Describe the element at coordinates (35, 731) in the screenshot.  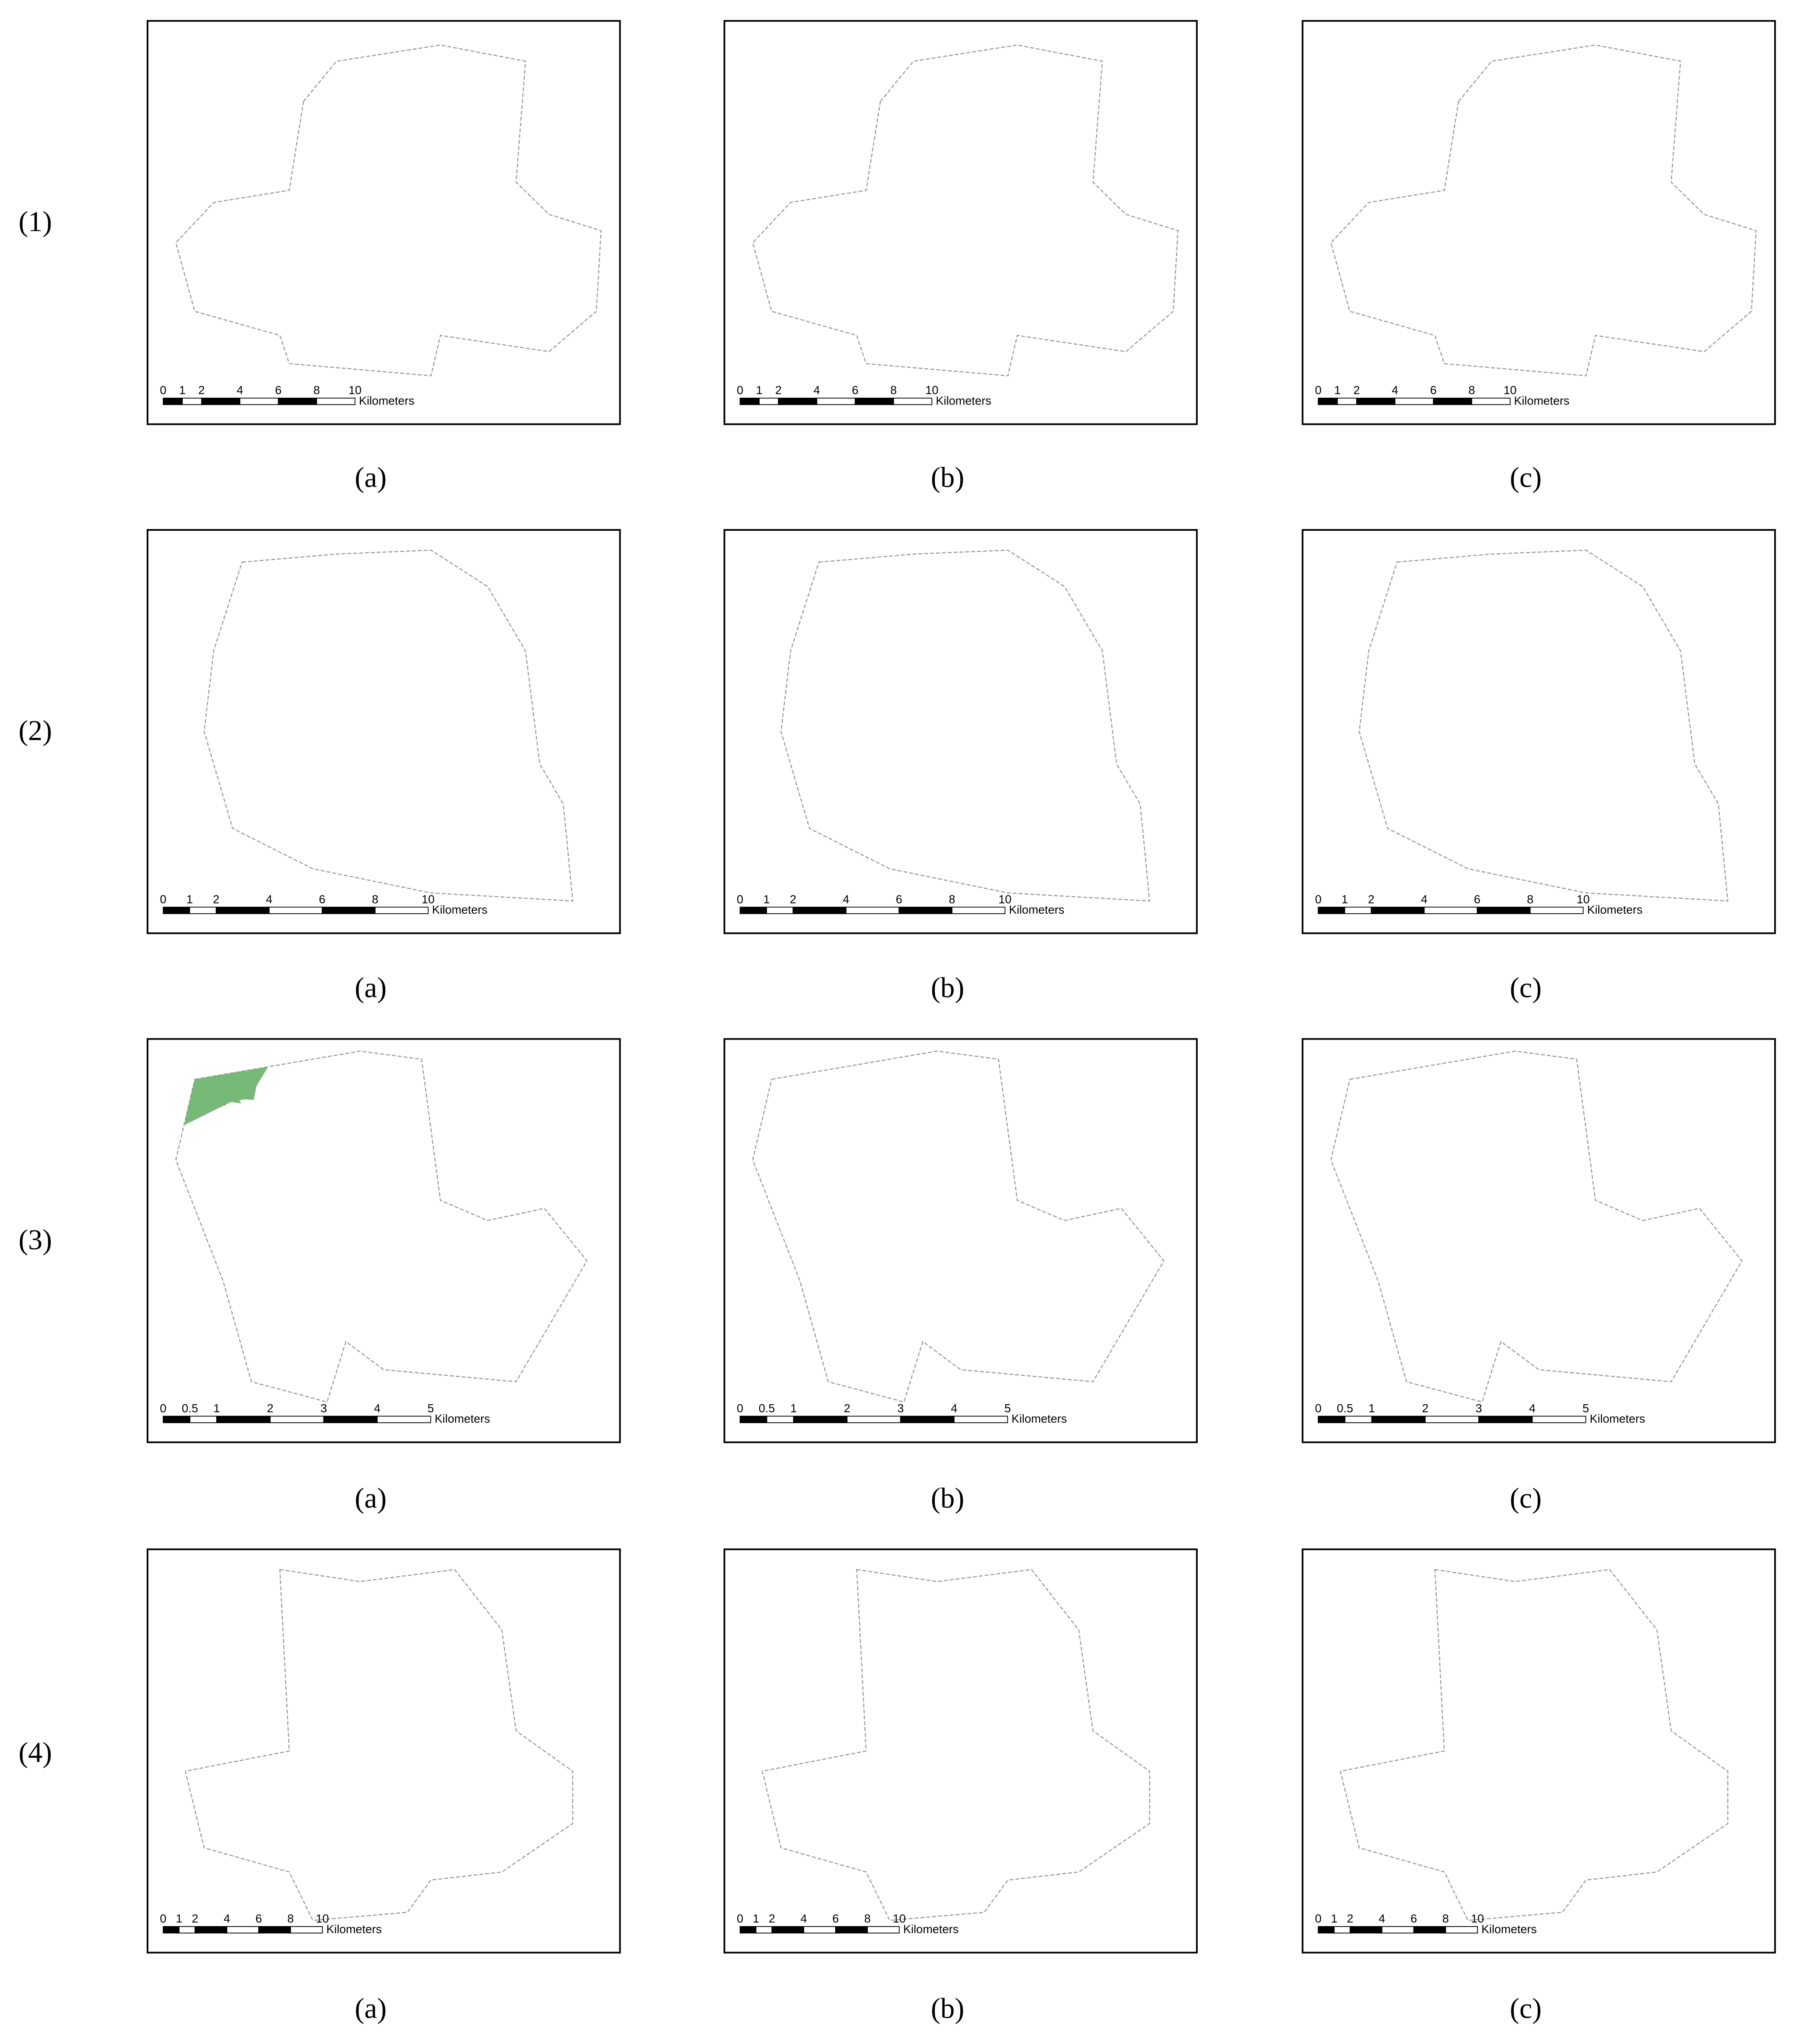
I see `row-label: (2)` at that location.